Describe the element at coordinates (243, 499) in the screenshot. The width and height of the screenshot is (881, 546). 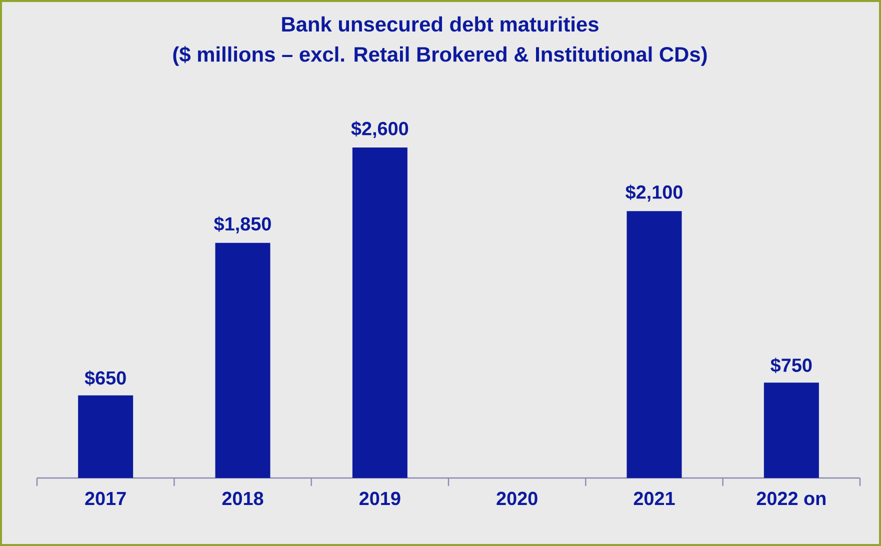
I see `x-tick-label: 2018` at that location.